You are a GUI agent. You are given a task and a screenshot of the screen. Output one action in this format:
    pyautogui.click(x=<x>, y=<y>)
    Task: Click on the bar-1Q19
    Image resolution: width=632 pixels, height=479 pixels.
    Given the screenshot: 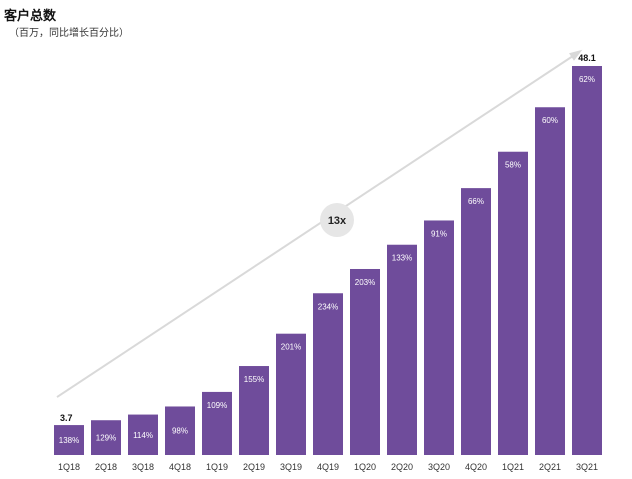 What is the action you would take?
    pyautogui.click(x=217, y=423)
    